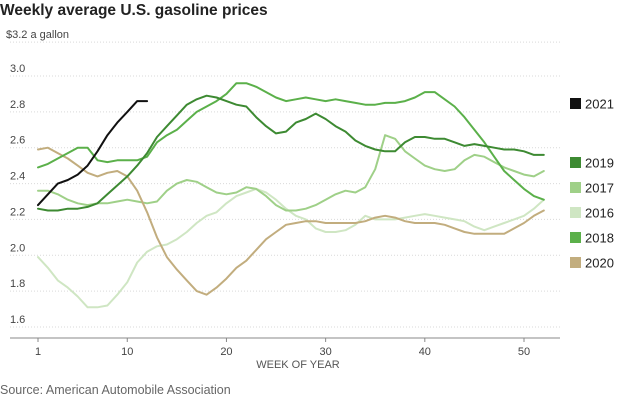  Describe the element at coordinates (298, 365) in the screenshot. I see `x-axis-title: WEEK OF YEAR` at that location.